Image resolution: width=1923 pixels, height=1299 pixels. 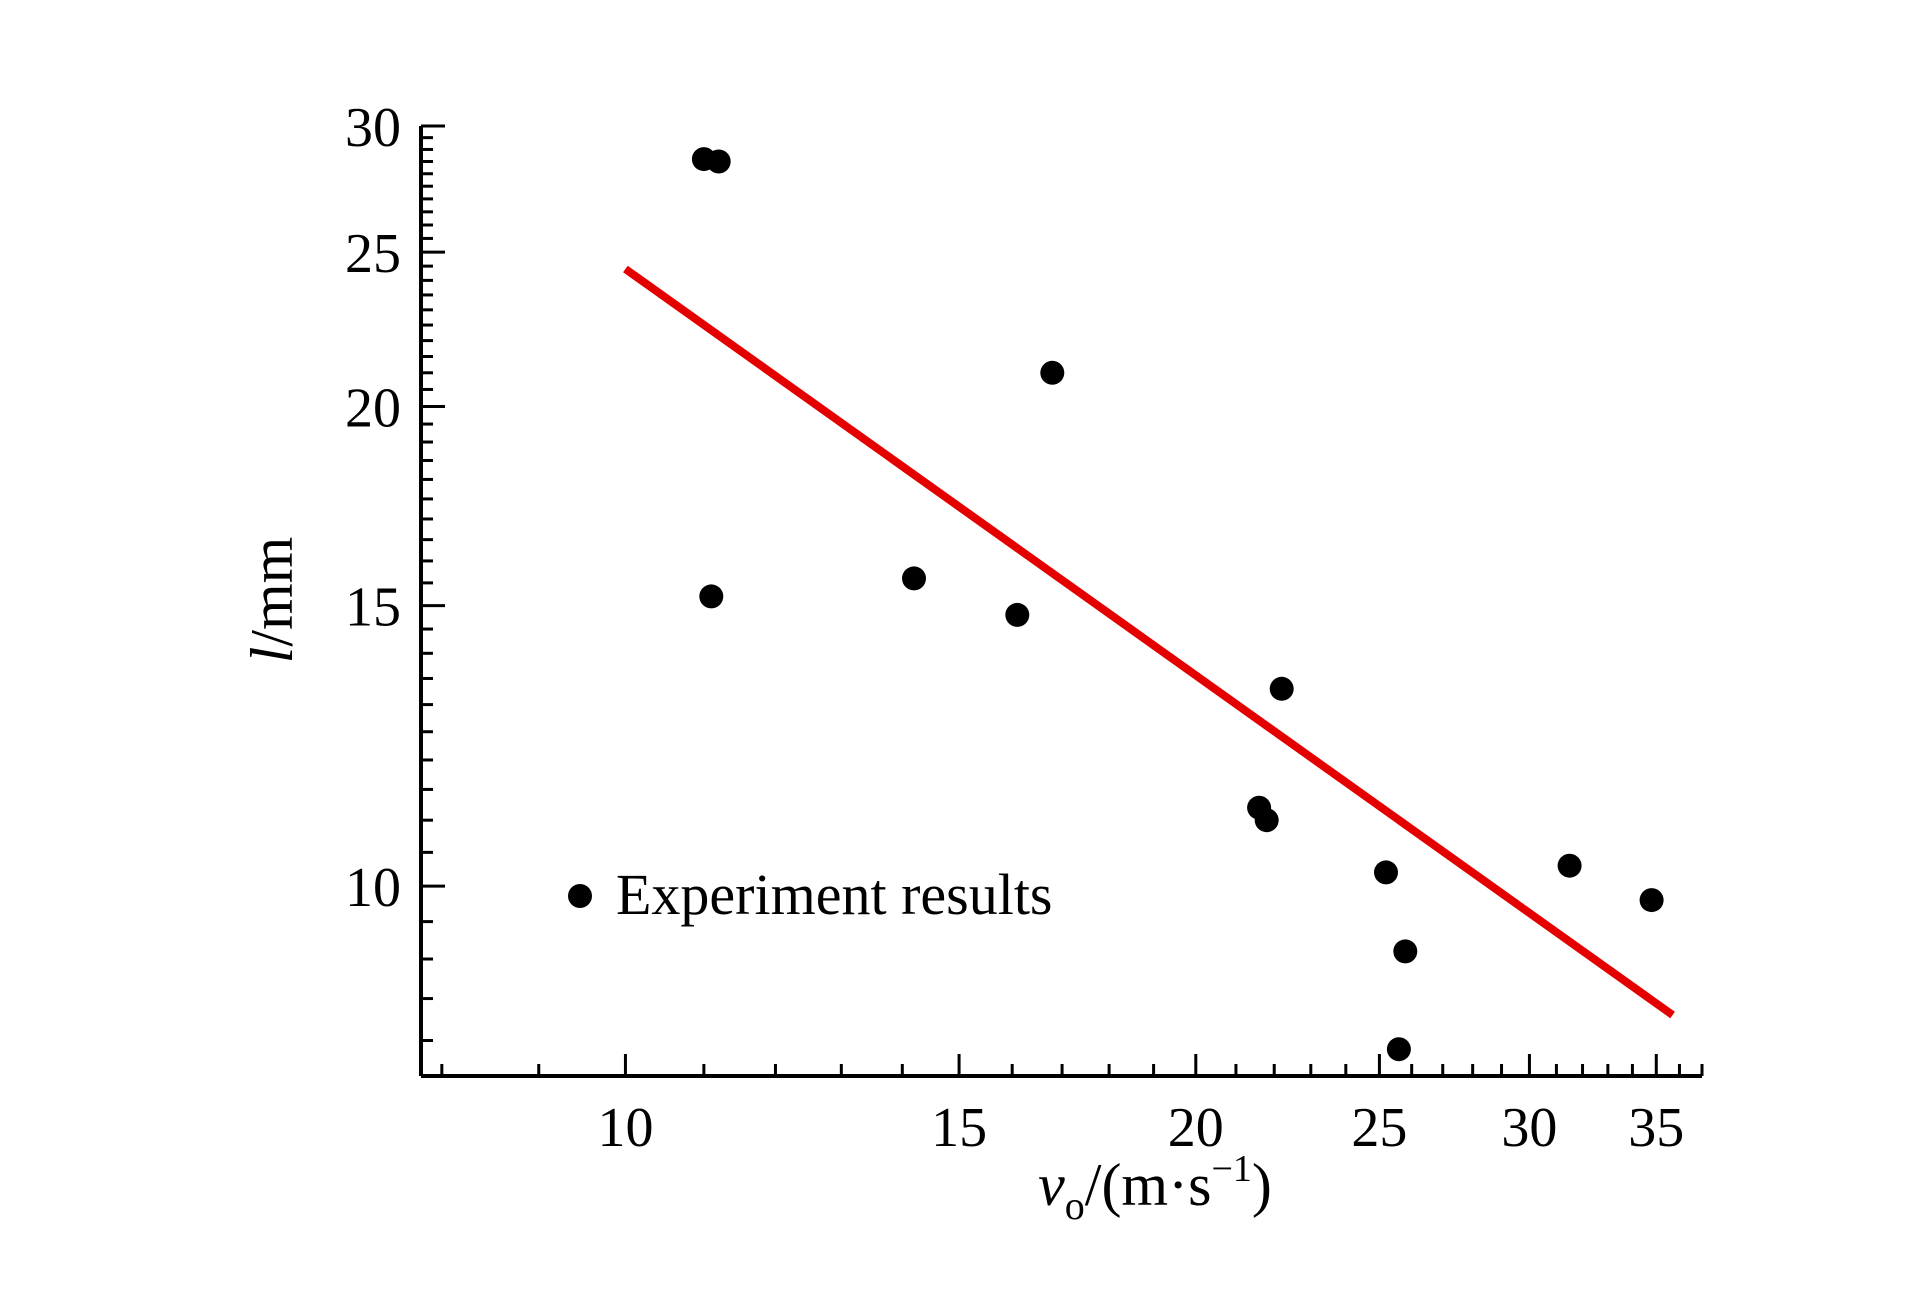 I want to click on x-axis-label-sub: o, so click(x=1075, y=1205).